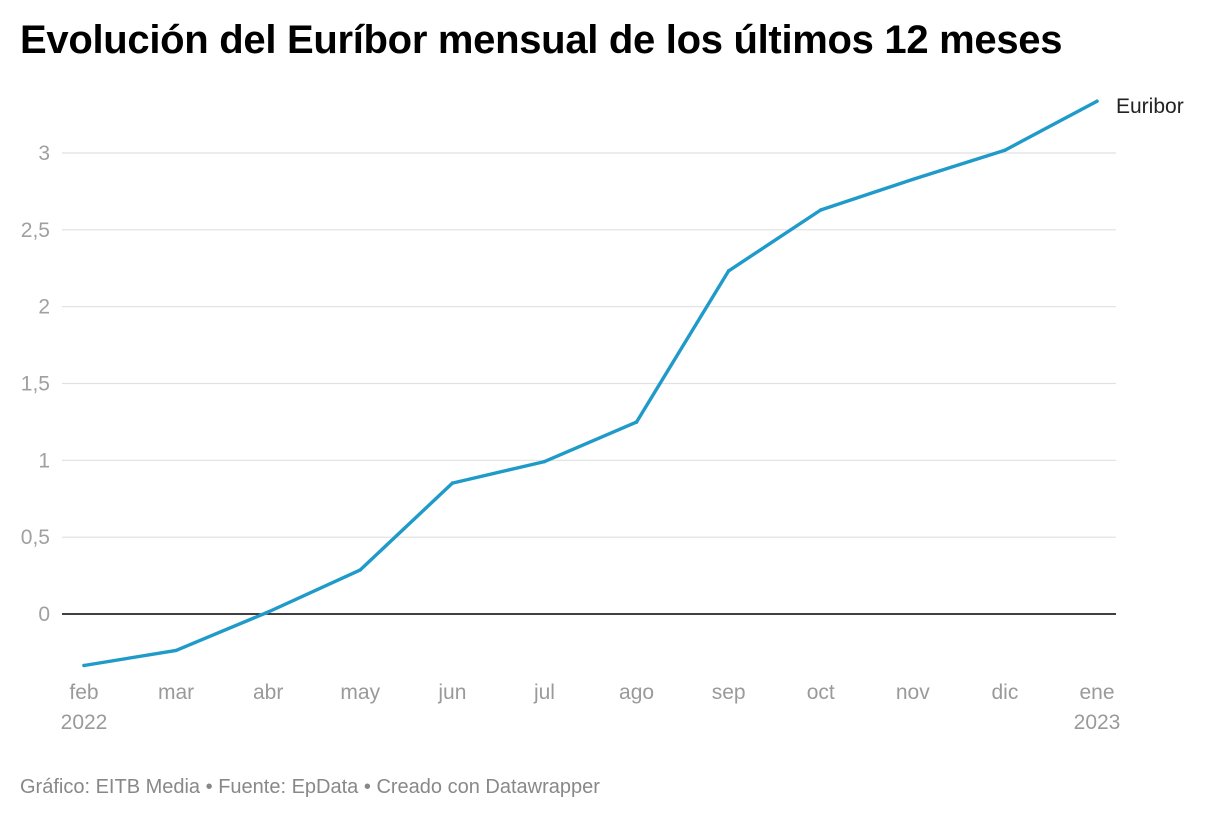  I want to click on y-tick-label: 1, so click(44, 460).